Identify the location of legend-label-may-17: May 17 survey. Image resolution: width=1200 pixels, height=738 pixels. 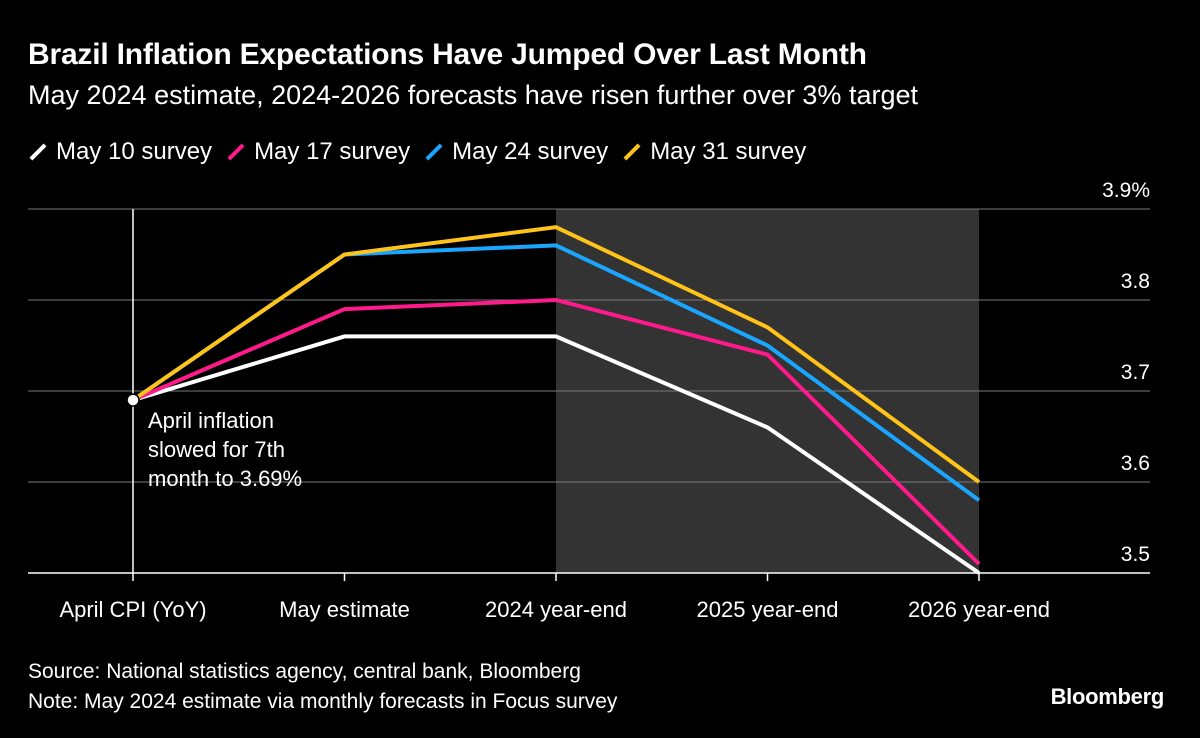
(332, 151).